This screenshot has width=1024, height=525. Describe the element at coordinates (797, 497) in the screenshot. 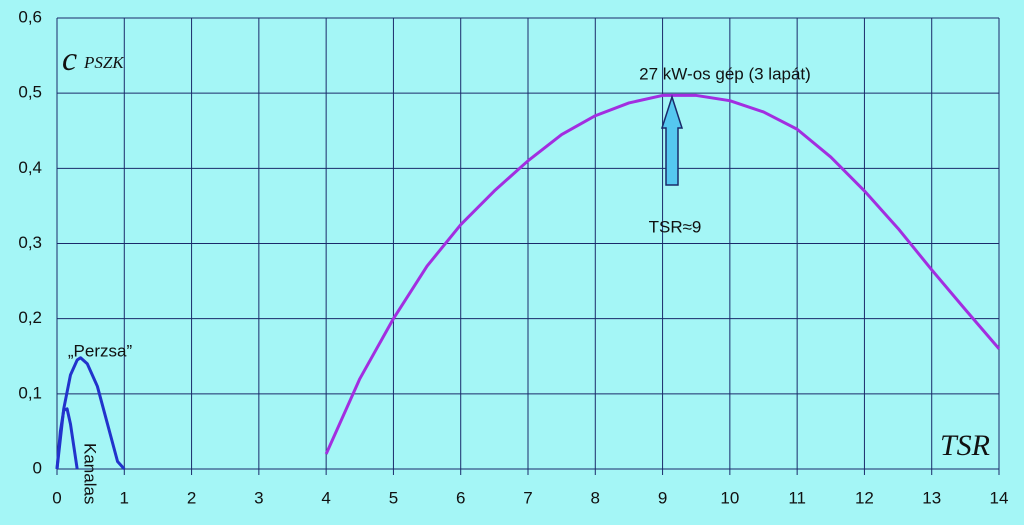

I see `x-tick-label: 11` at that location.